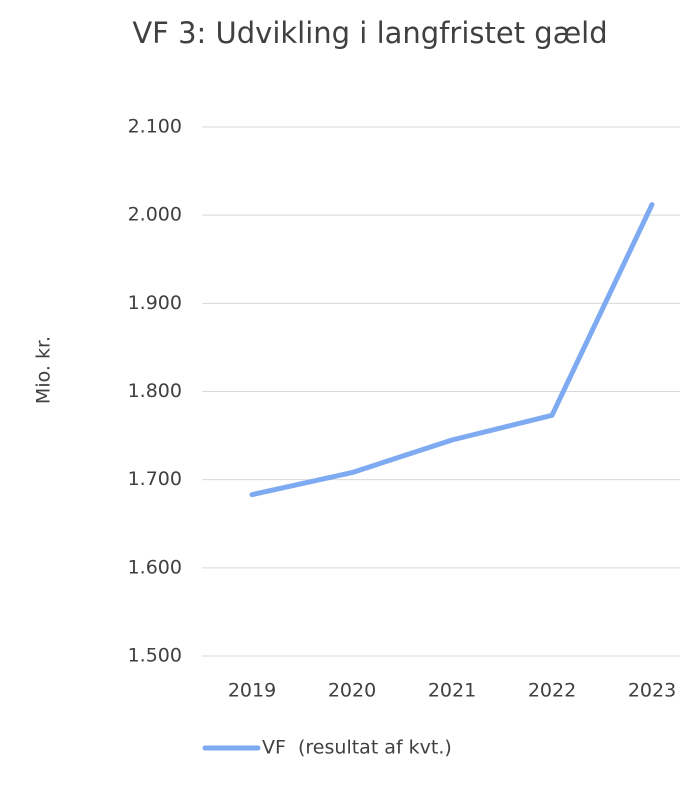 The width and height of the screenshot is (680, 791). I want to click on y-tick-label: 1.600, so click(155, 567).